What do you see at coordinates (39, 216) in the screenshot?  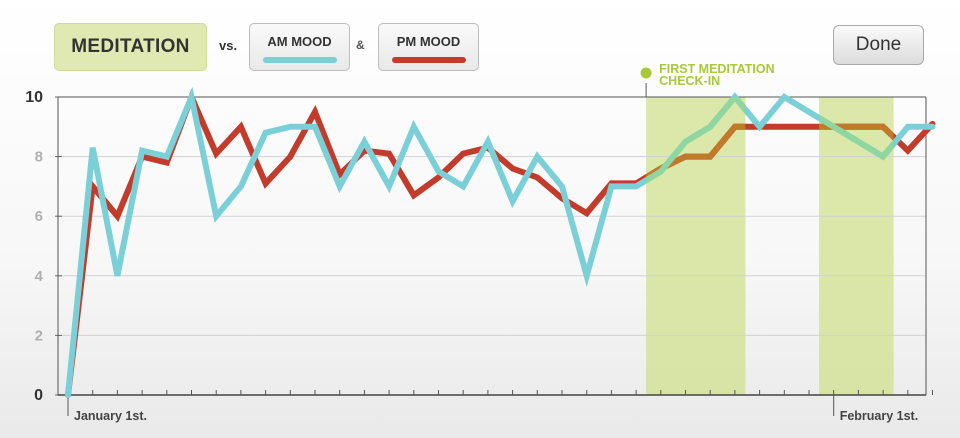 I see `y-tick-label: 6` at bounding box center [39, 216].